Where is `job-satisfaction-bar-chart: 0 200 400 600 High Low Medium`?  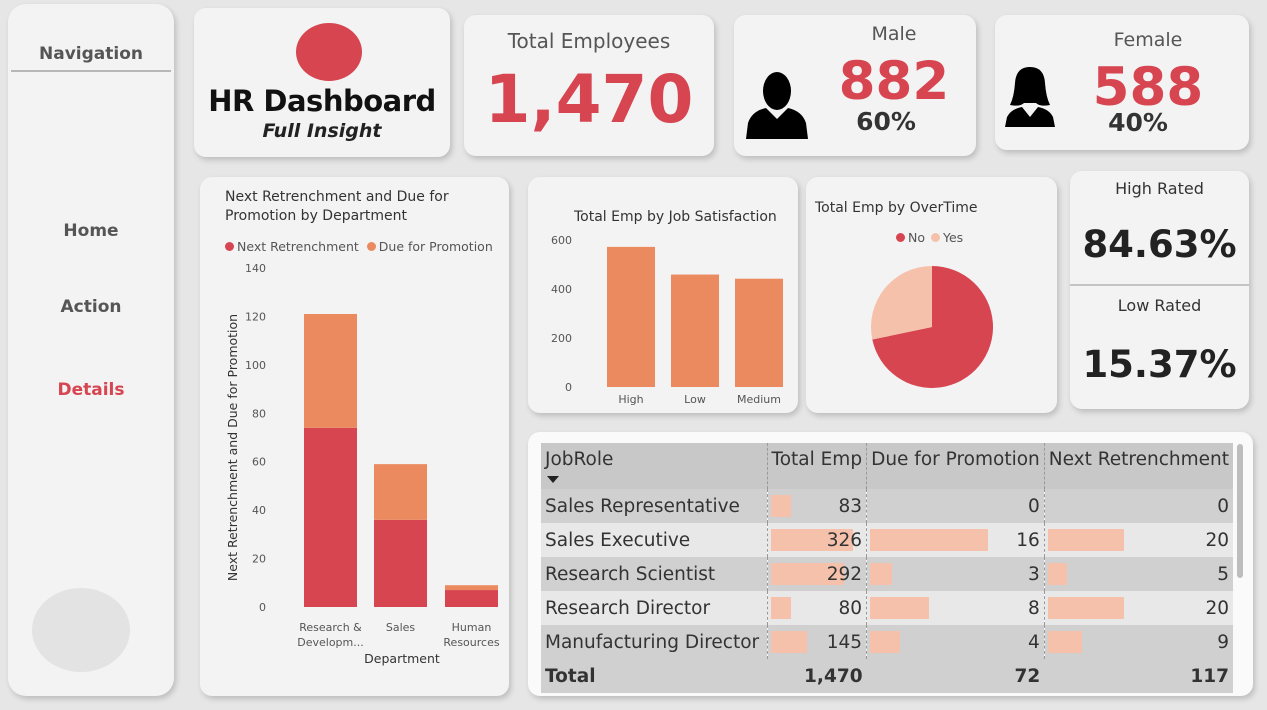 job-satisfaction-bar-chart: 0 200 400 600 High Low Medium is located at coordinates (667, 320).